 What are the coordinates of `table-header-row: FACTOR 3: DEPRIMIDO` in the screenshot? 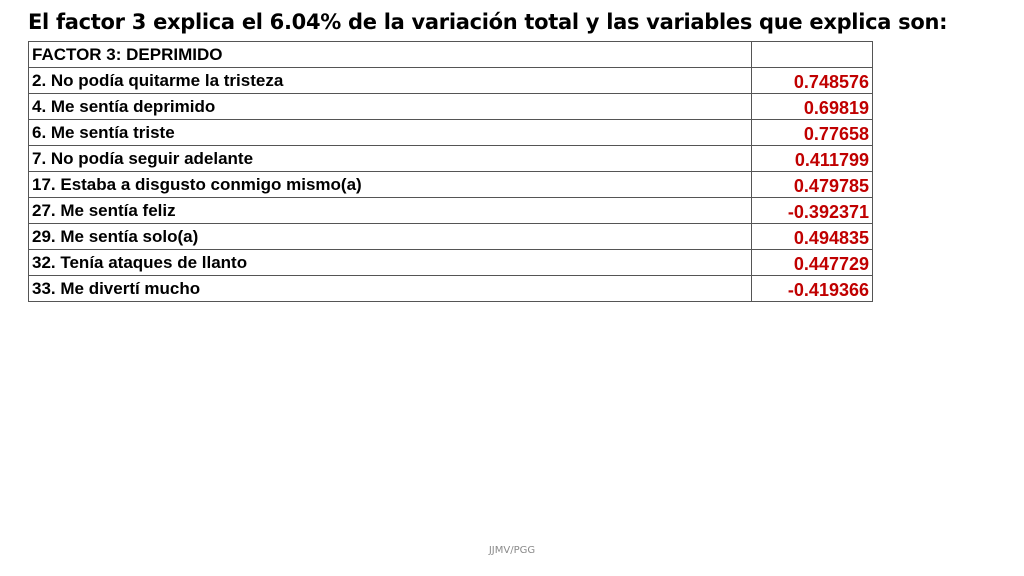 It's located at (450, 54).